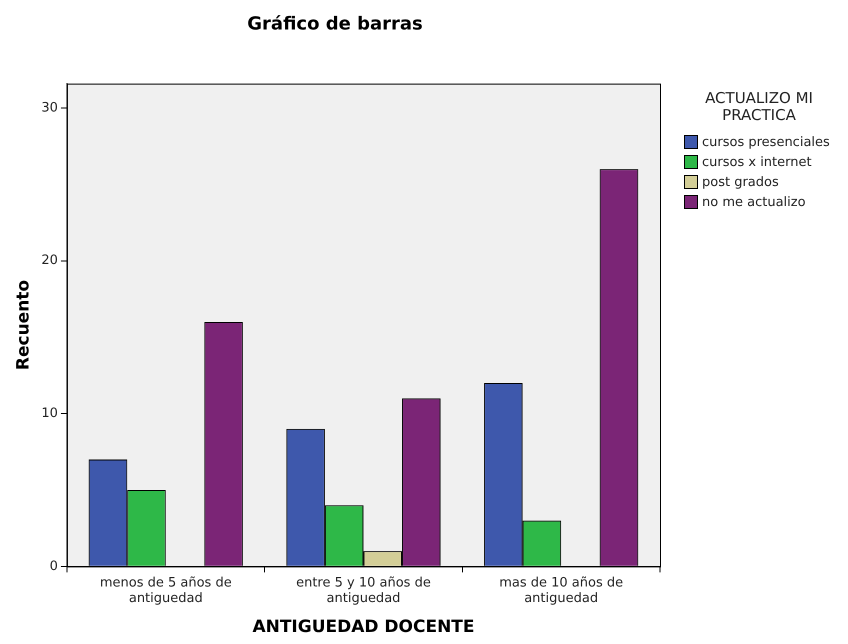 This screenshot has width=848, height=644. What do you see at coordinates (759, 106) in the screenshot?
I see `legend-title: ACTUALIZO MI PRACTICA` at bounding box center [759, 106].